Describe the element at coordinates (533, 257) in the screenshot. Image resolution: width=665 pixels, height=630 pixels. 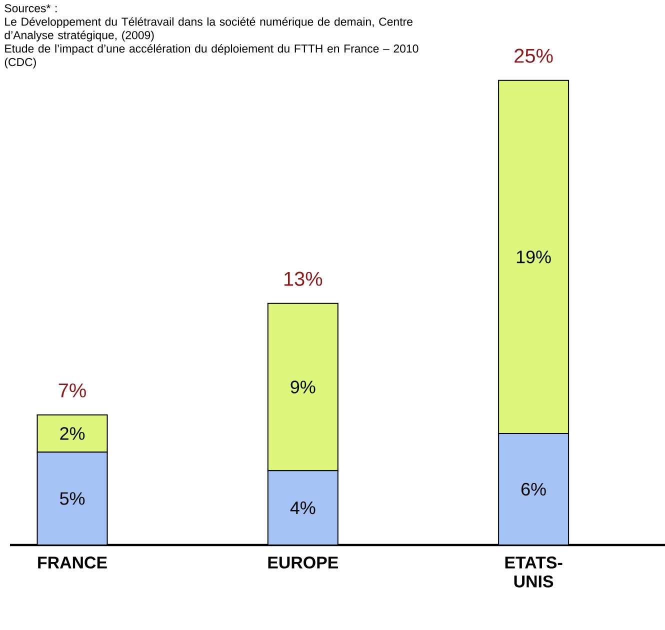
I see `data-label: 19%` at that location.